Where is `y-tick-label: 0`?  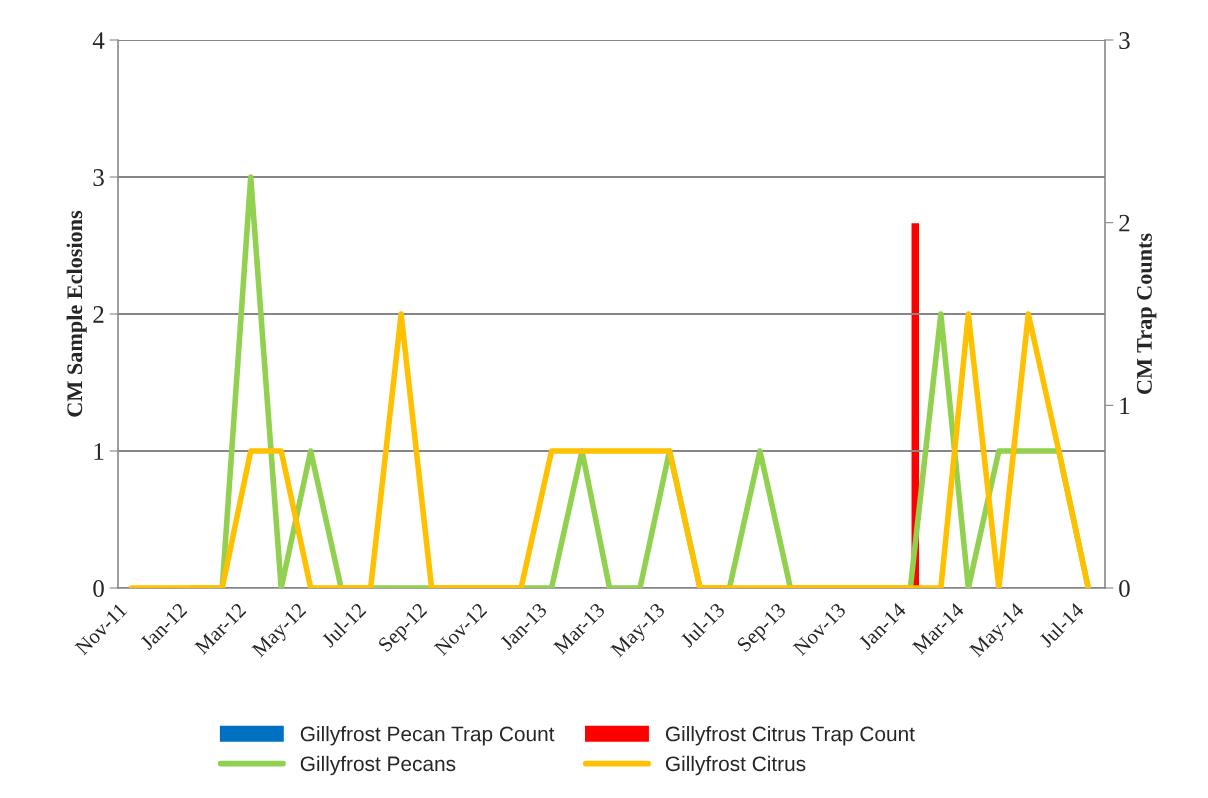
y-tick-label: 0 is located at coordinates (98, 588).